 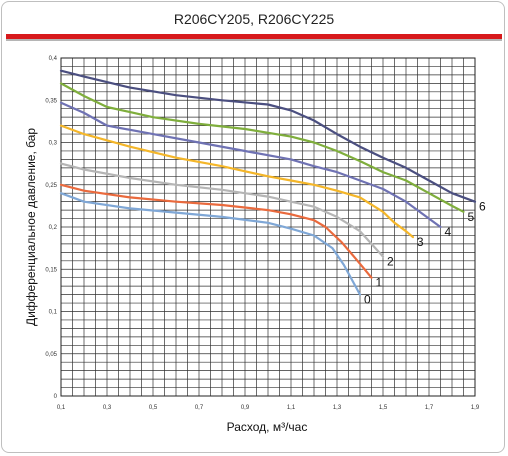 I want to click on y-tick-label: 0,35, so click(x=51, y=101).